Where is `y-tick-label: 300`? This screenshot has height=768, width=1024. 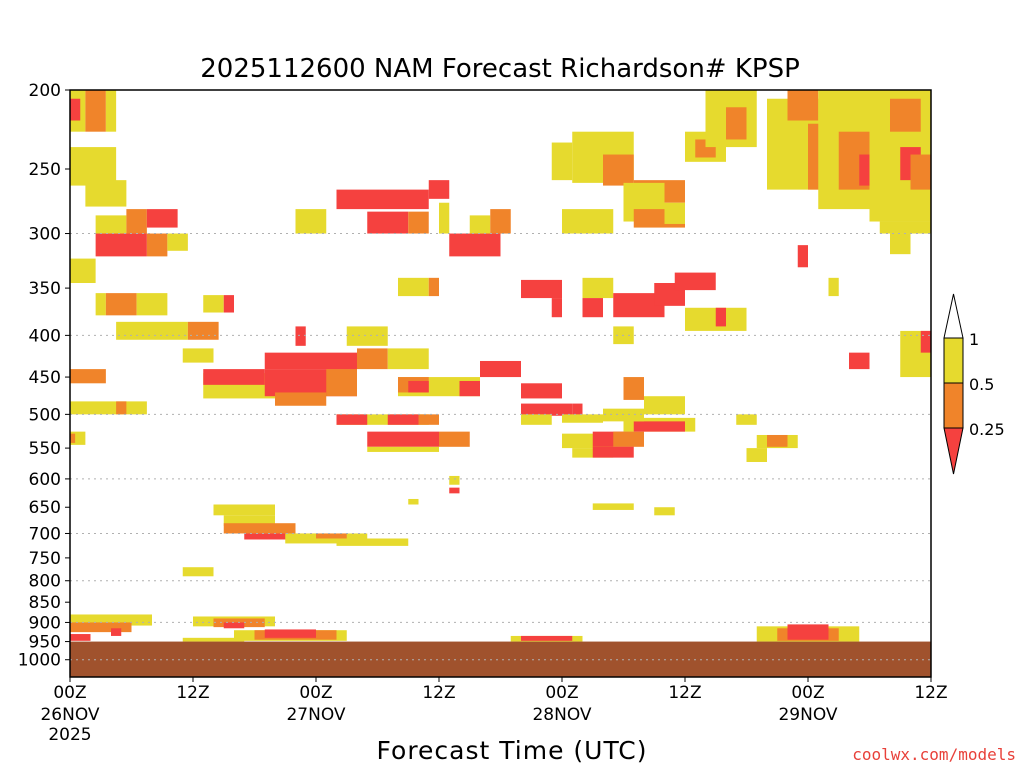 y-tick-label: 300 is located at coordinates (45, 235).